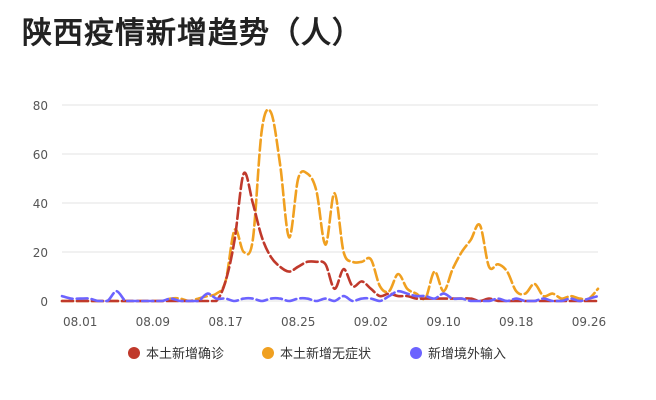 This screenshot has width=656, height=400. I want to click on legend-label: 本土新增确诊, so click(185, 354).